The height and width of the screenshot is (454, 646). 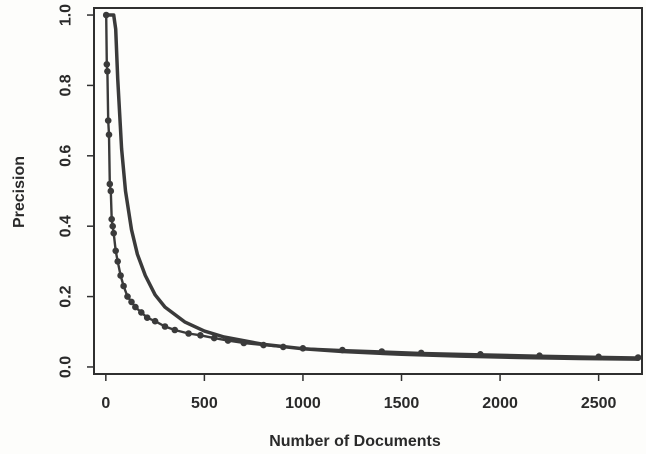 I want to click on y-tick-label-3: 0.6, so click(x=66, y=156).